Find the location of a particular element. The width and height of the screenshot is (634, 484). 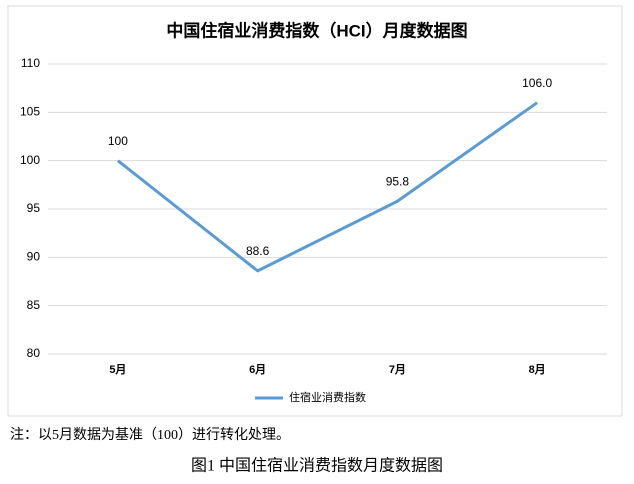

caption: 图1 中国住宿业消费指数月度数据图 is located at coordinates (317, 466).